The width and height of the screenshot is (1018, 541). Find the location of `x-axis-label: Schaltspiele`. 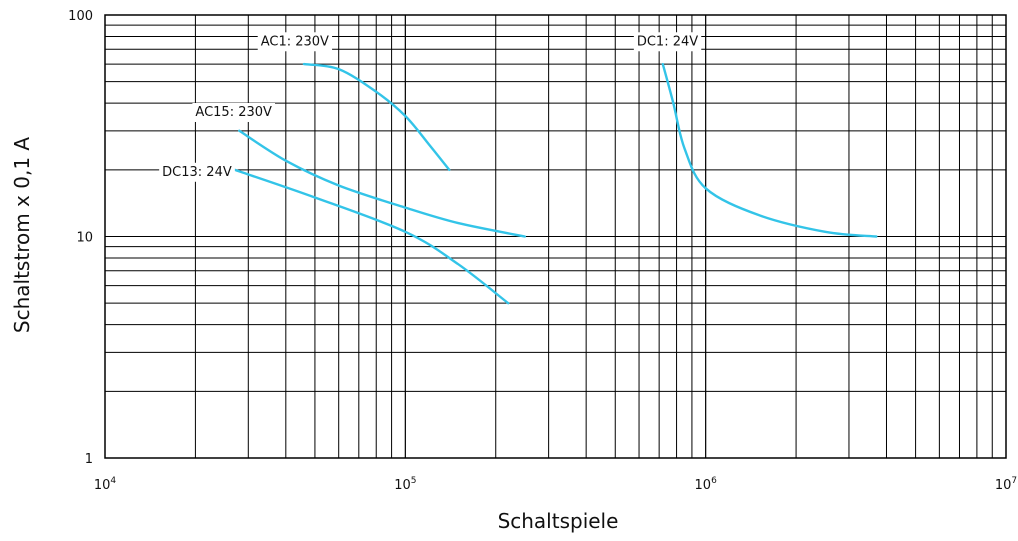

x-axis-label: Schaltspiele is located at coordinates (558, 521).